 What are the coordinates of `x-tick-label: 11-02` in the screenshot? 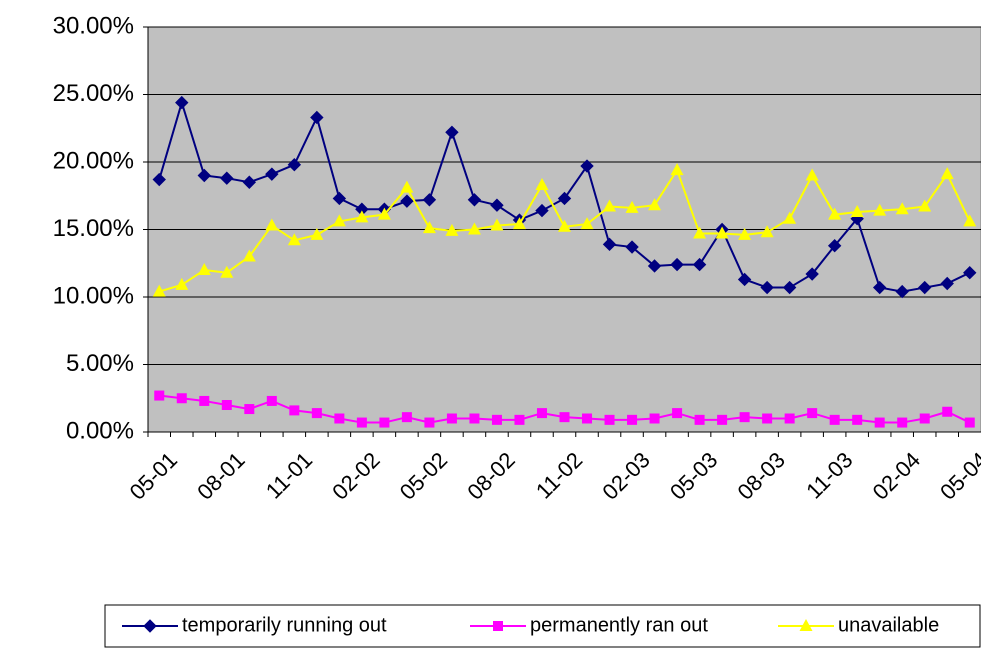 It's located at (559, 475).